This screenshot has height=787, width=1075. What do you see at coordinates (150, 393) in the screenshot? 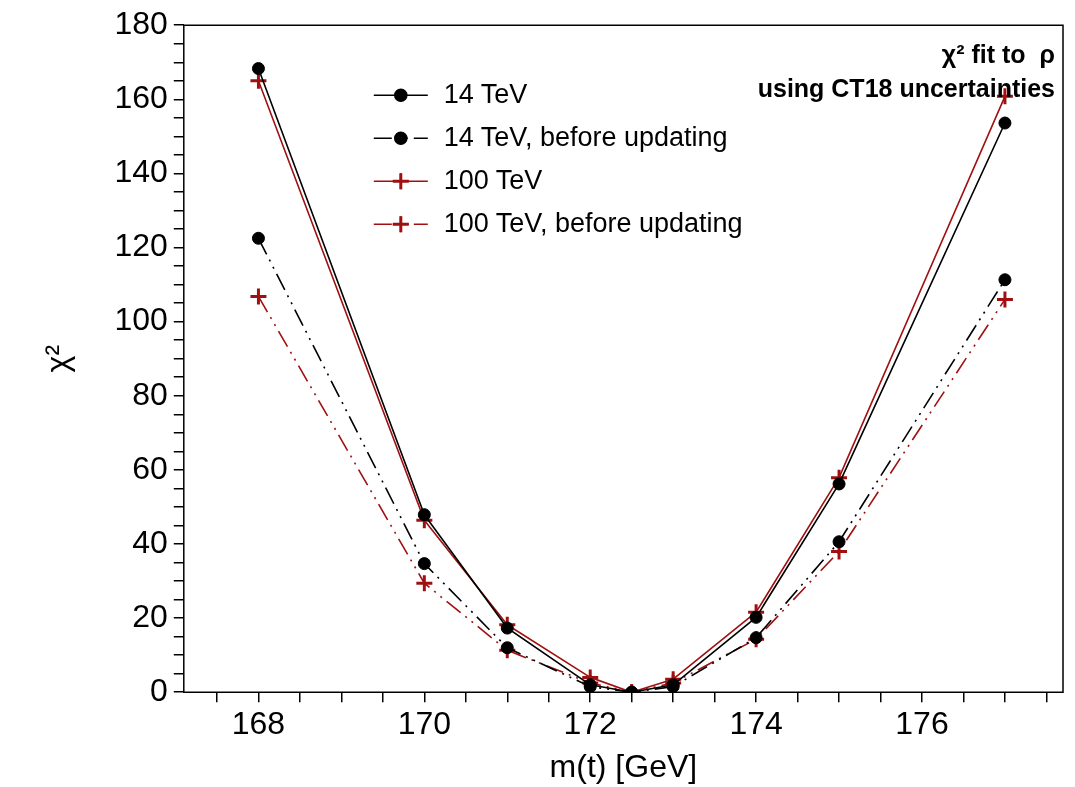
I see `y-tick-label: 80` at bounding box center [150, 393].